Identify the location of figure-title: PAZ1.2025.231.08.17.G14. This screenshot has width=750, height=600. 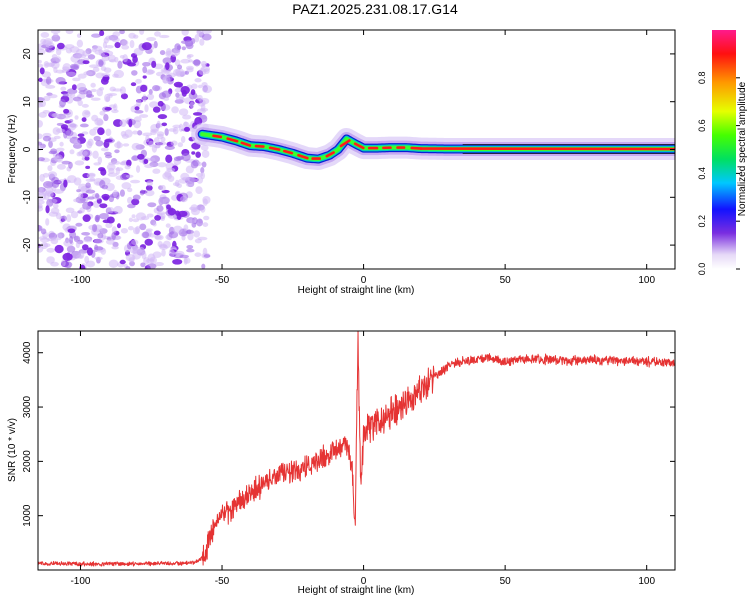
(375, 9).